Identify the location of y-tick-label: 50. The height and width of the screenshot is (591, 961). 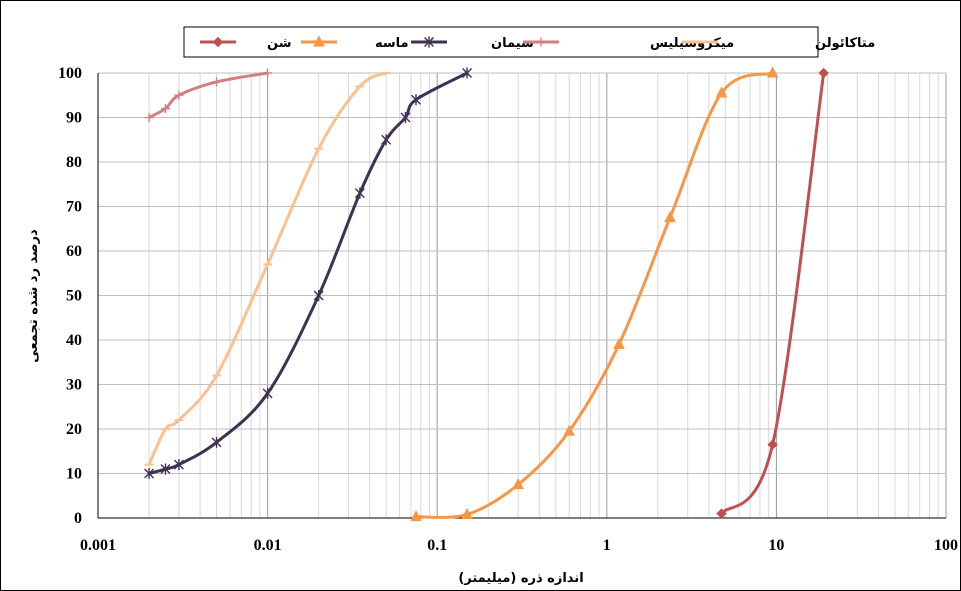
(74, 296).